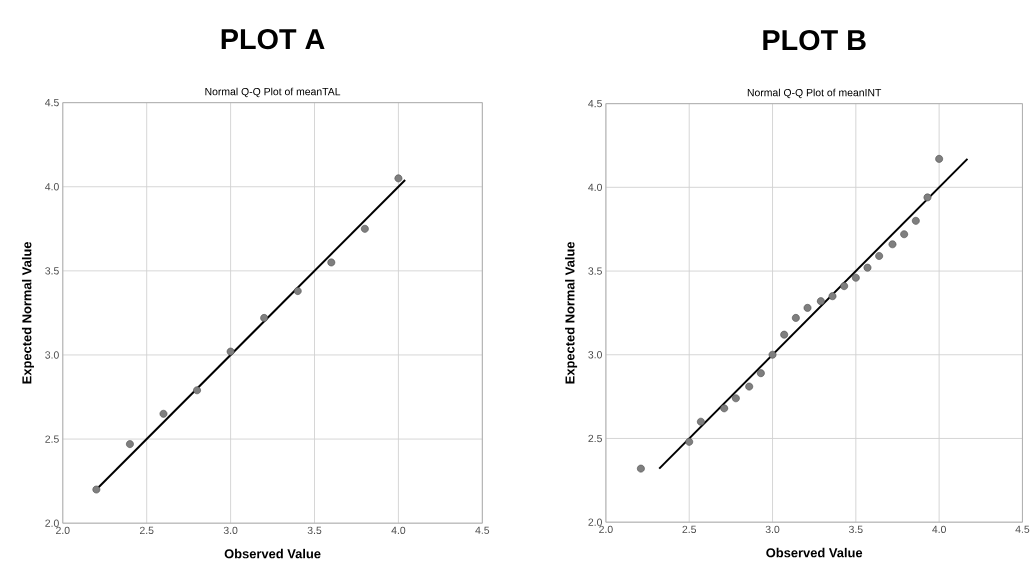 The height and width of the screenshot is (573, 1033). Describe the element at coordinates (273, 92) in the screenshot. I see `chart-subtitle: Normal Q-Q Plot of meanTAL` at that location.